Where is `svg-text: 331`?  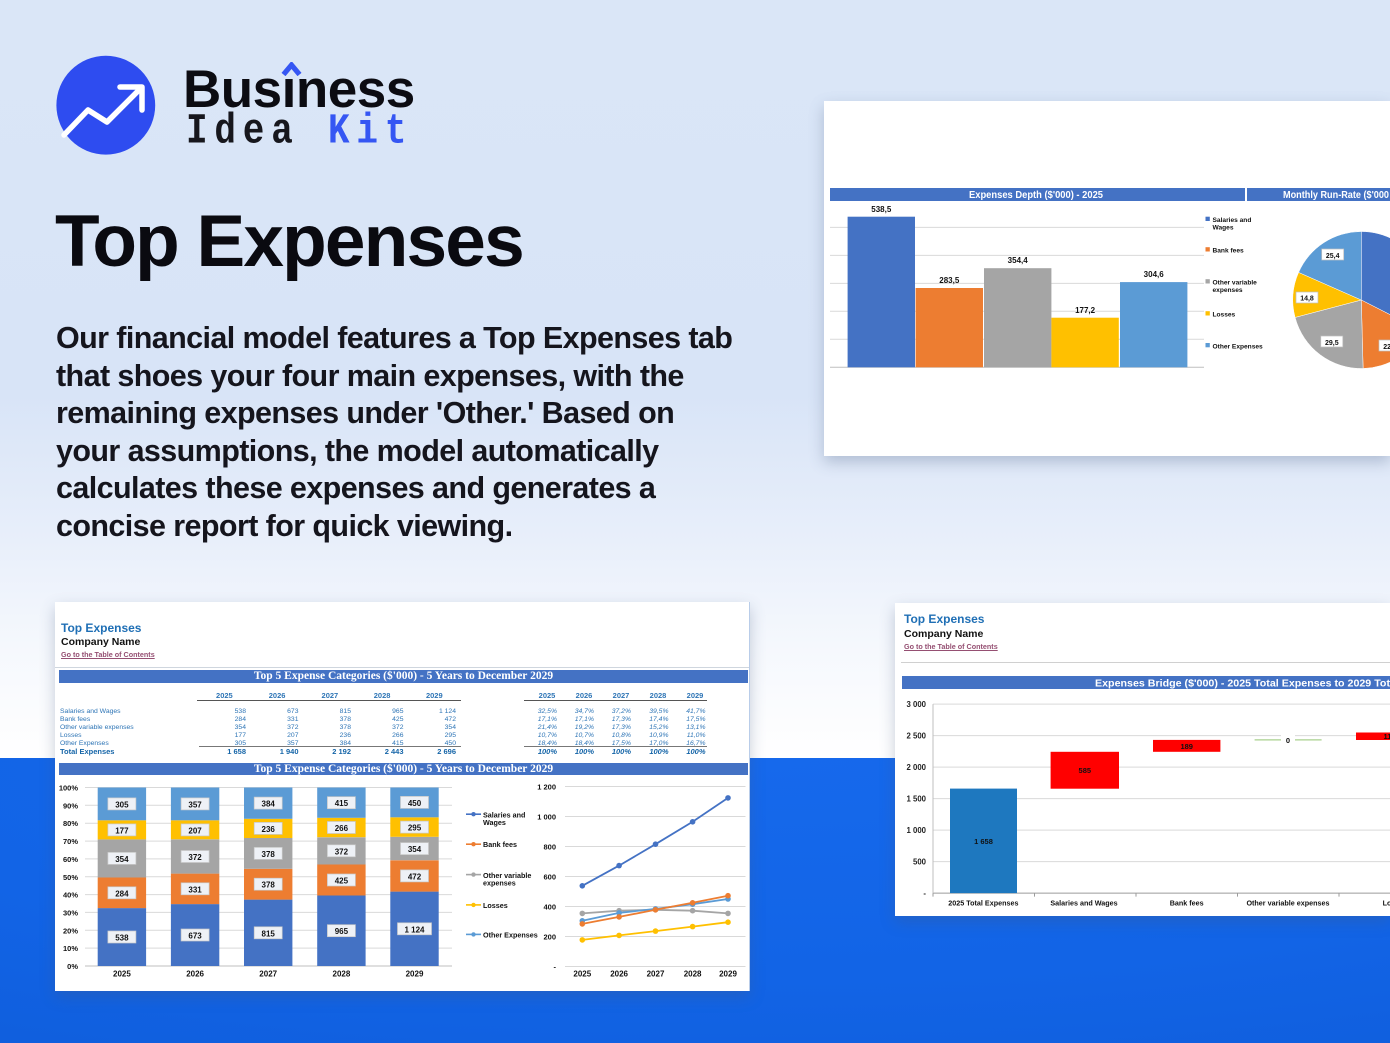
svg-text: 331 is located at coordinates (195, 889).